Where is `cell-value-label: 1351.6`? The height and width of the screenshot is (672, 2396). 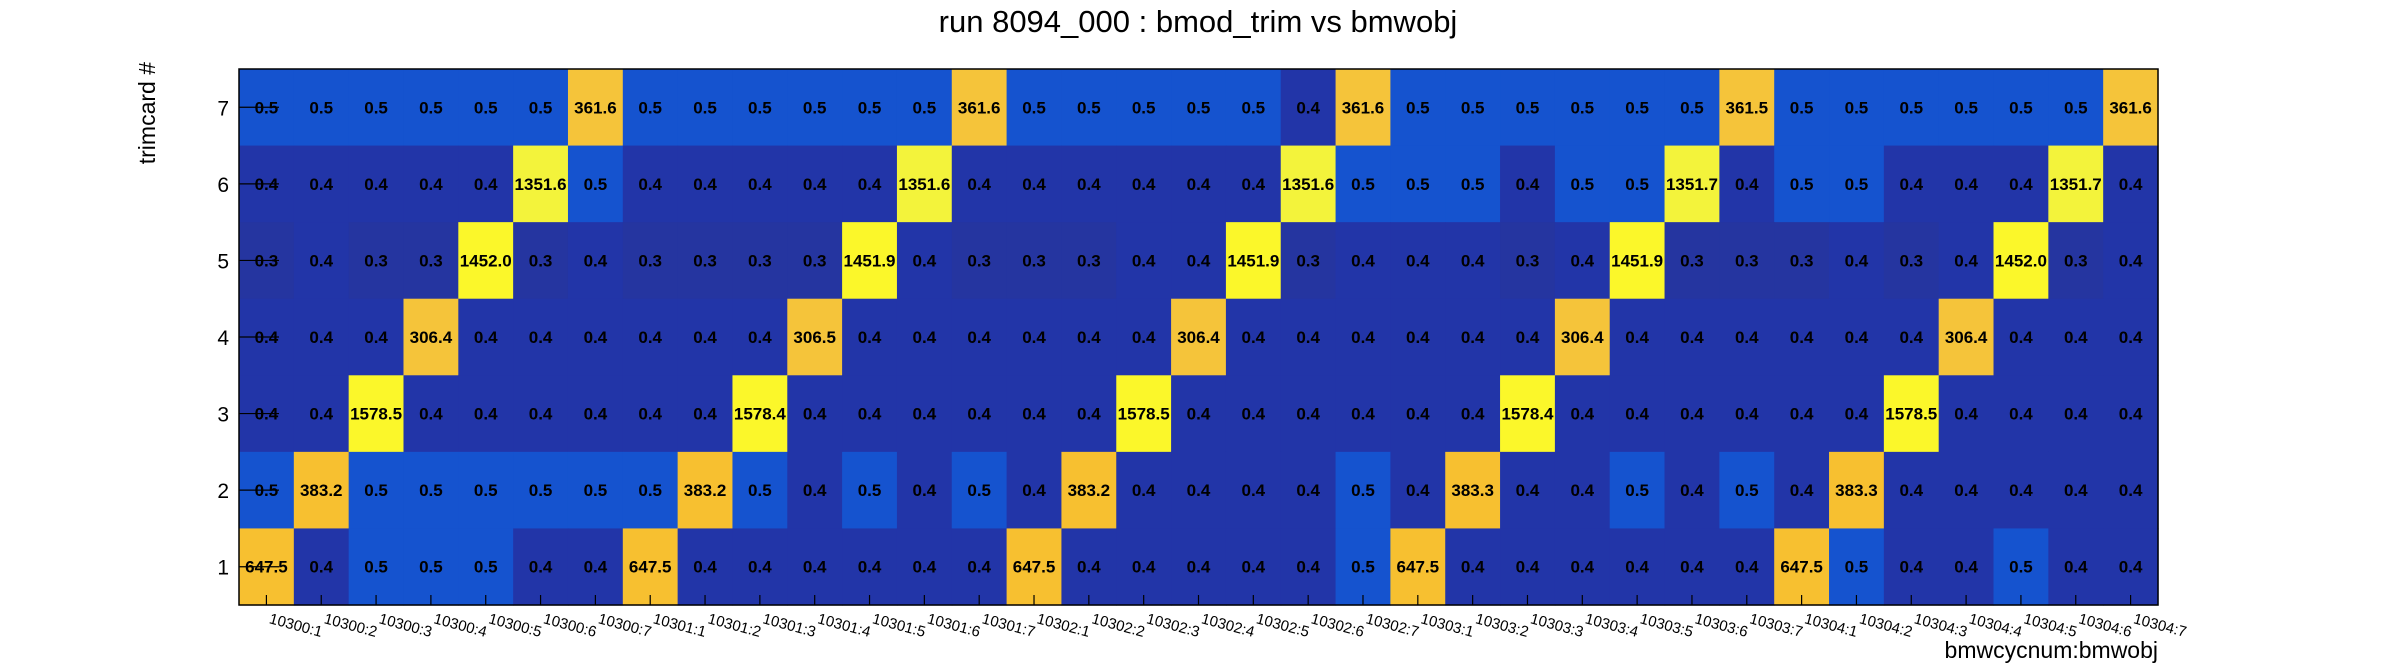 cell-value-label: 1351.6 is located at coordinates (1308, 184).